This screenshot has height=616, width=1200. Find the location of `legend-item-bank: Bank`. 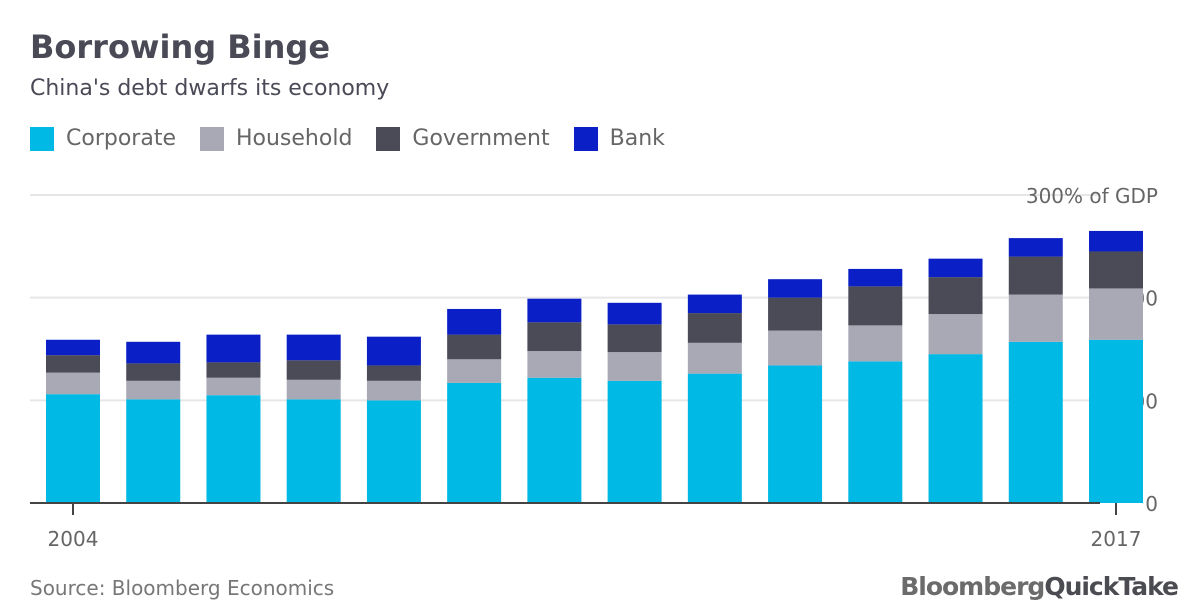

legend-item-bank: Bank is located at coordinates (619, 138).